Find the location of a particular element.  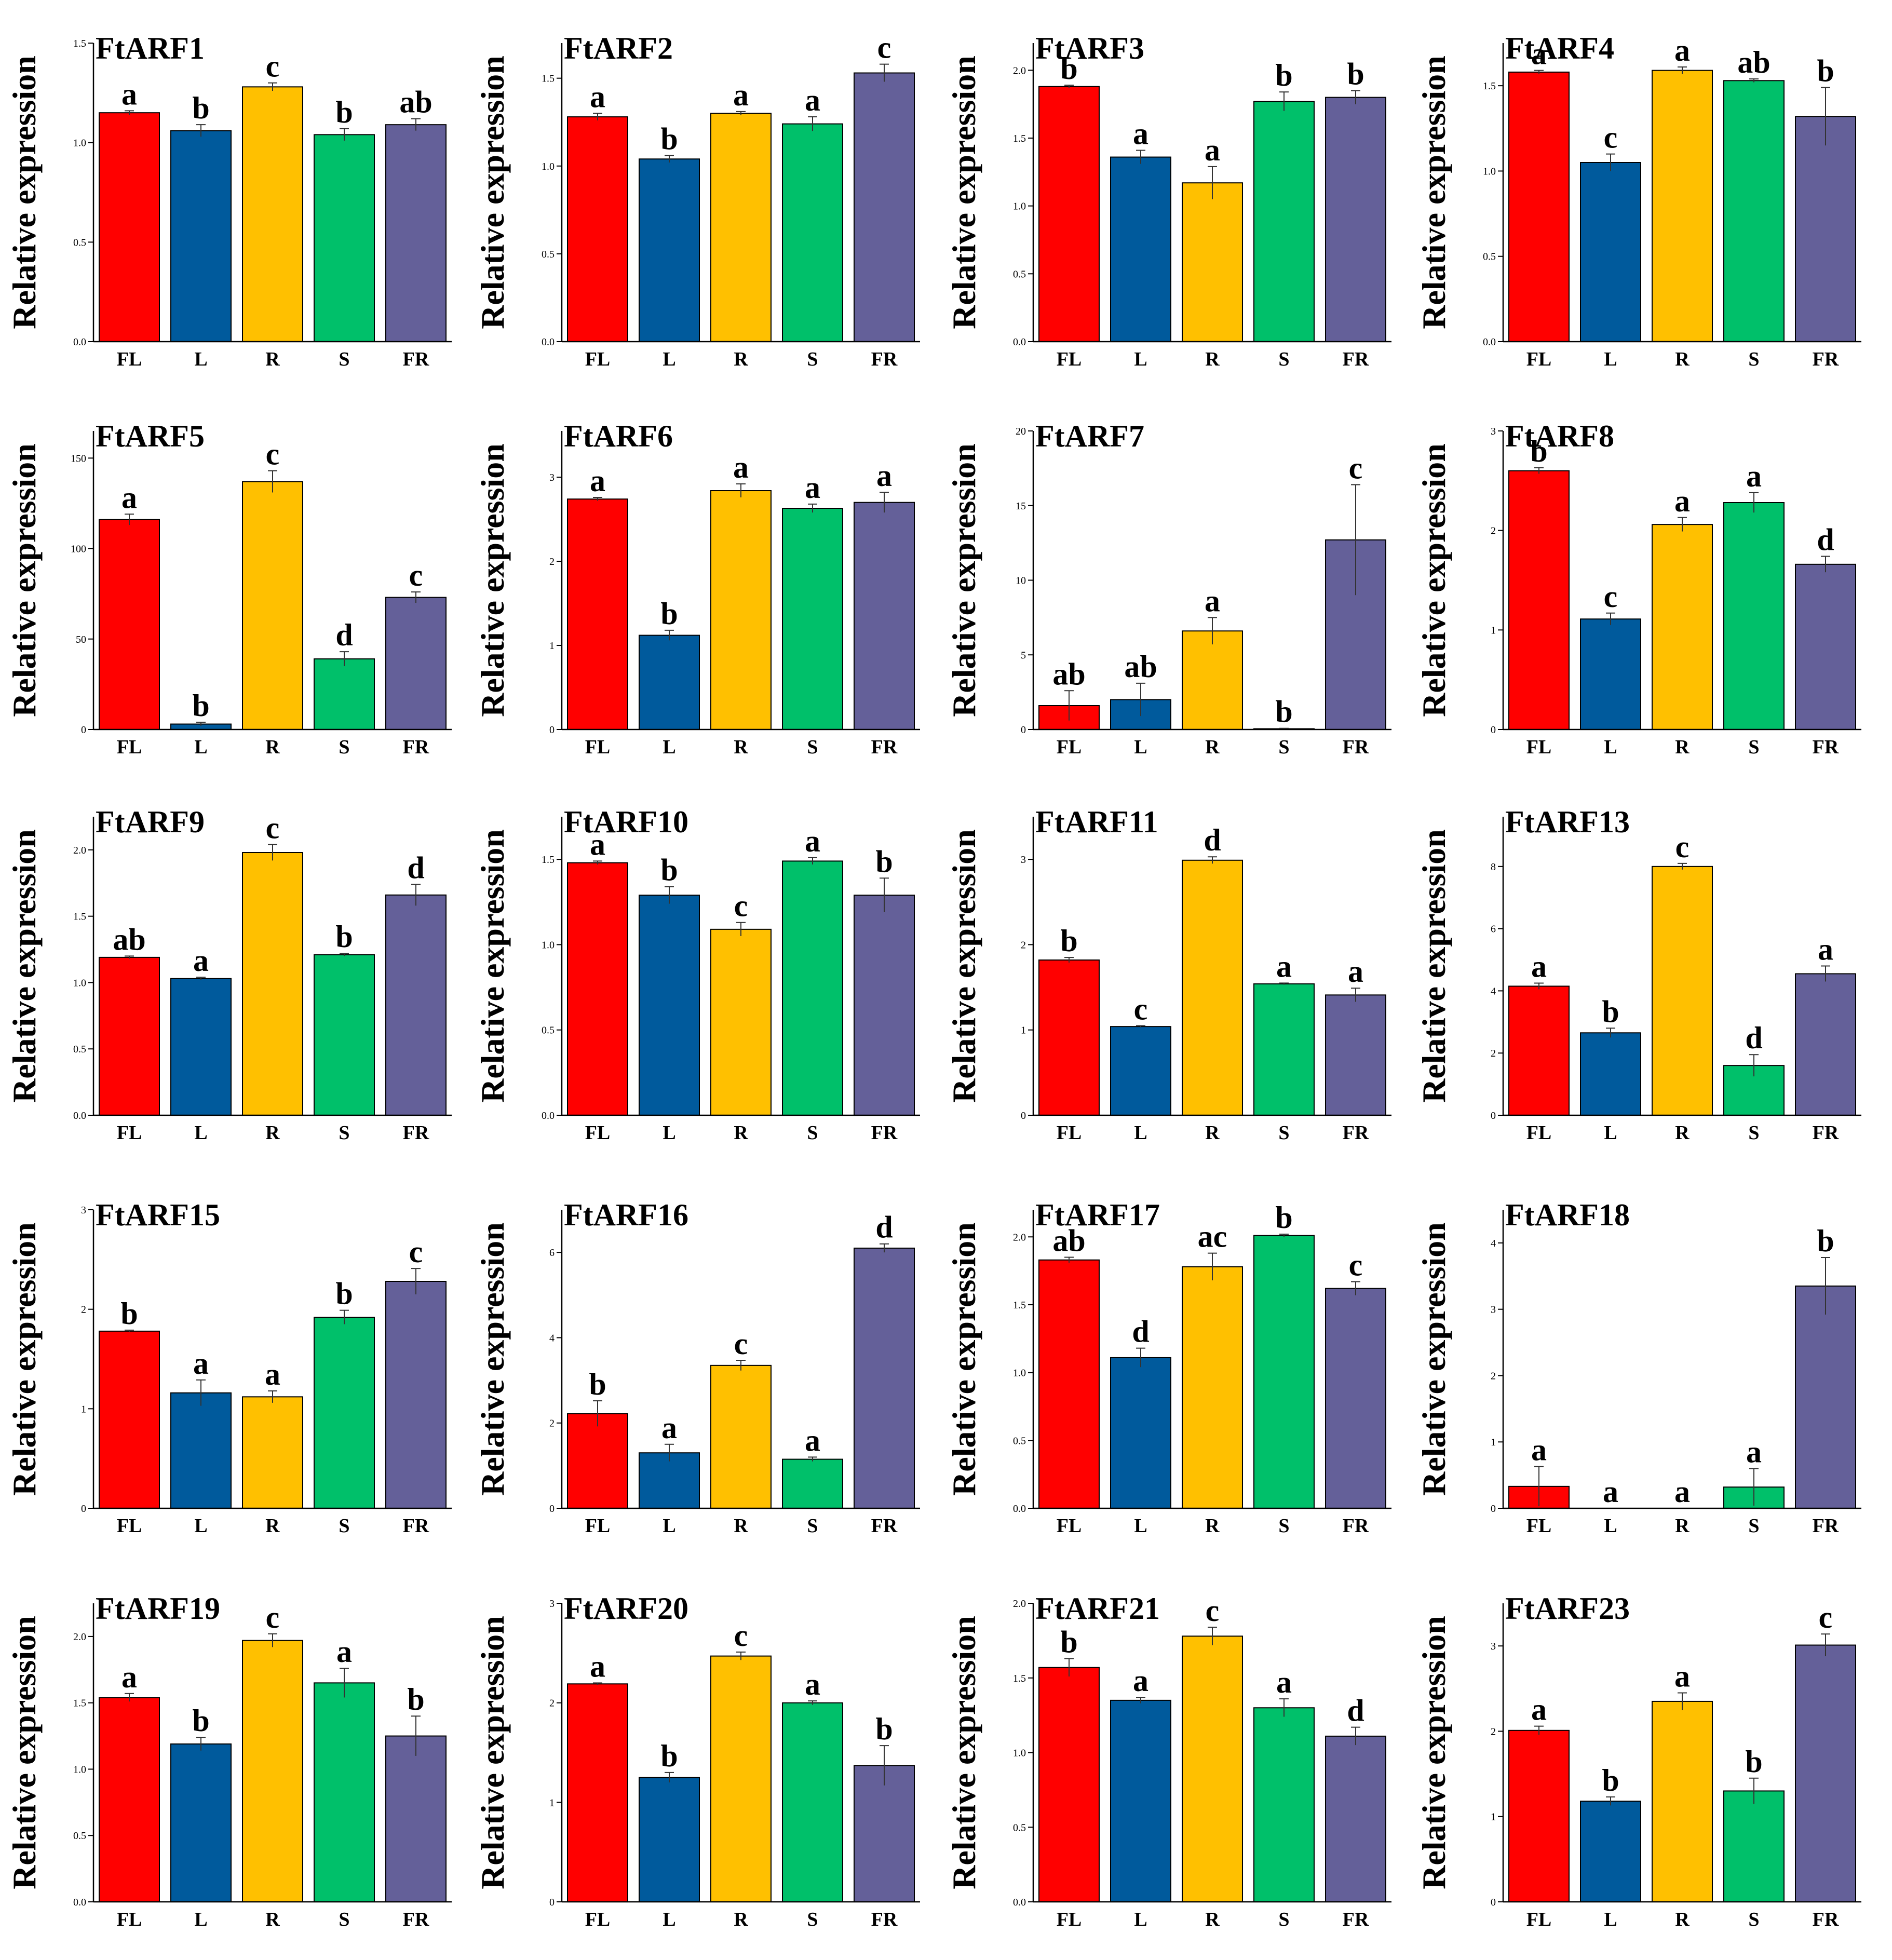

y-tick-label: 10 is located at coordinates (1021, 581).